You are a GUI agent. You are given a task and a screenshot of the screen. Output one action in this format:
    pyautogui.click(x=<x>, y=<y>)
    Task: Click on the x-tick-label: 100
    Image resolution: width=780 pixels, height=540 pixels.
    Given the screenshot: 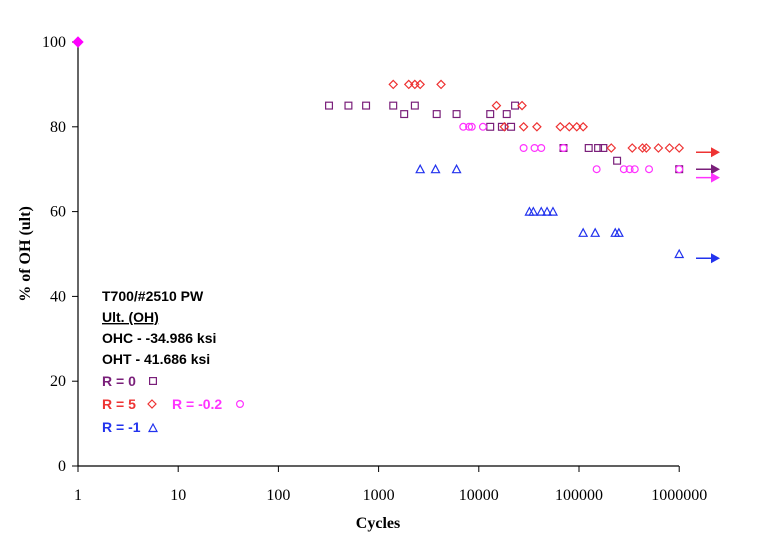 What is the action you would take?
    pyautogui.click(x=278, y=495)
    